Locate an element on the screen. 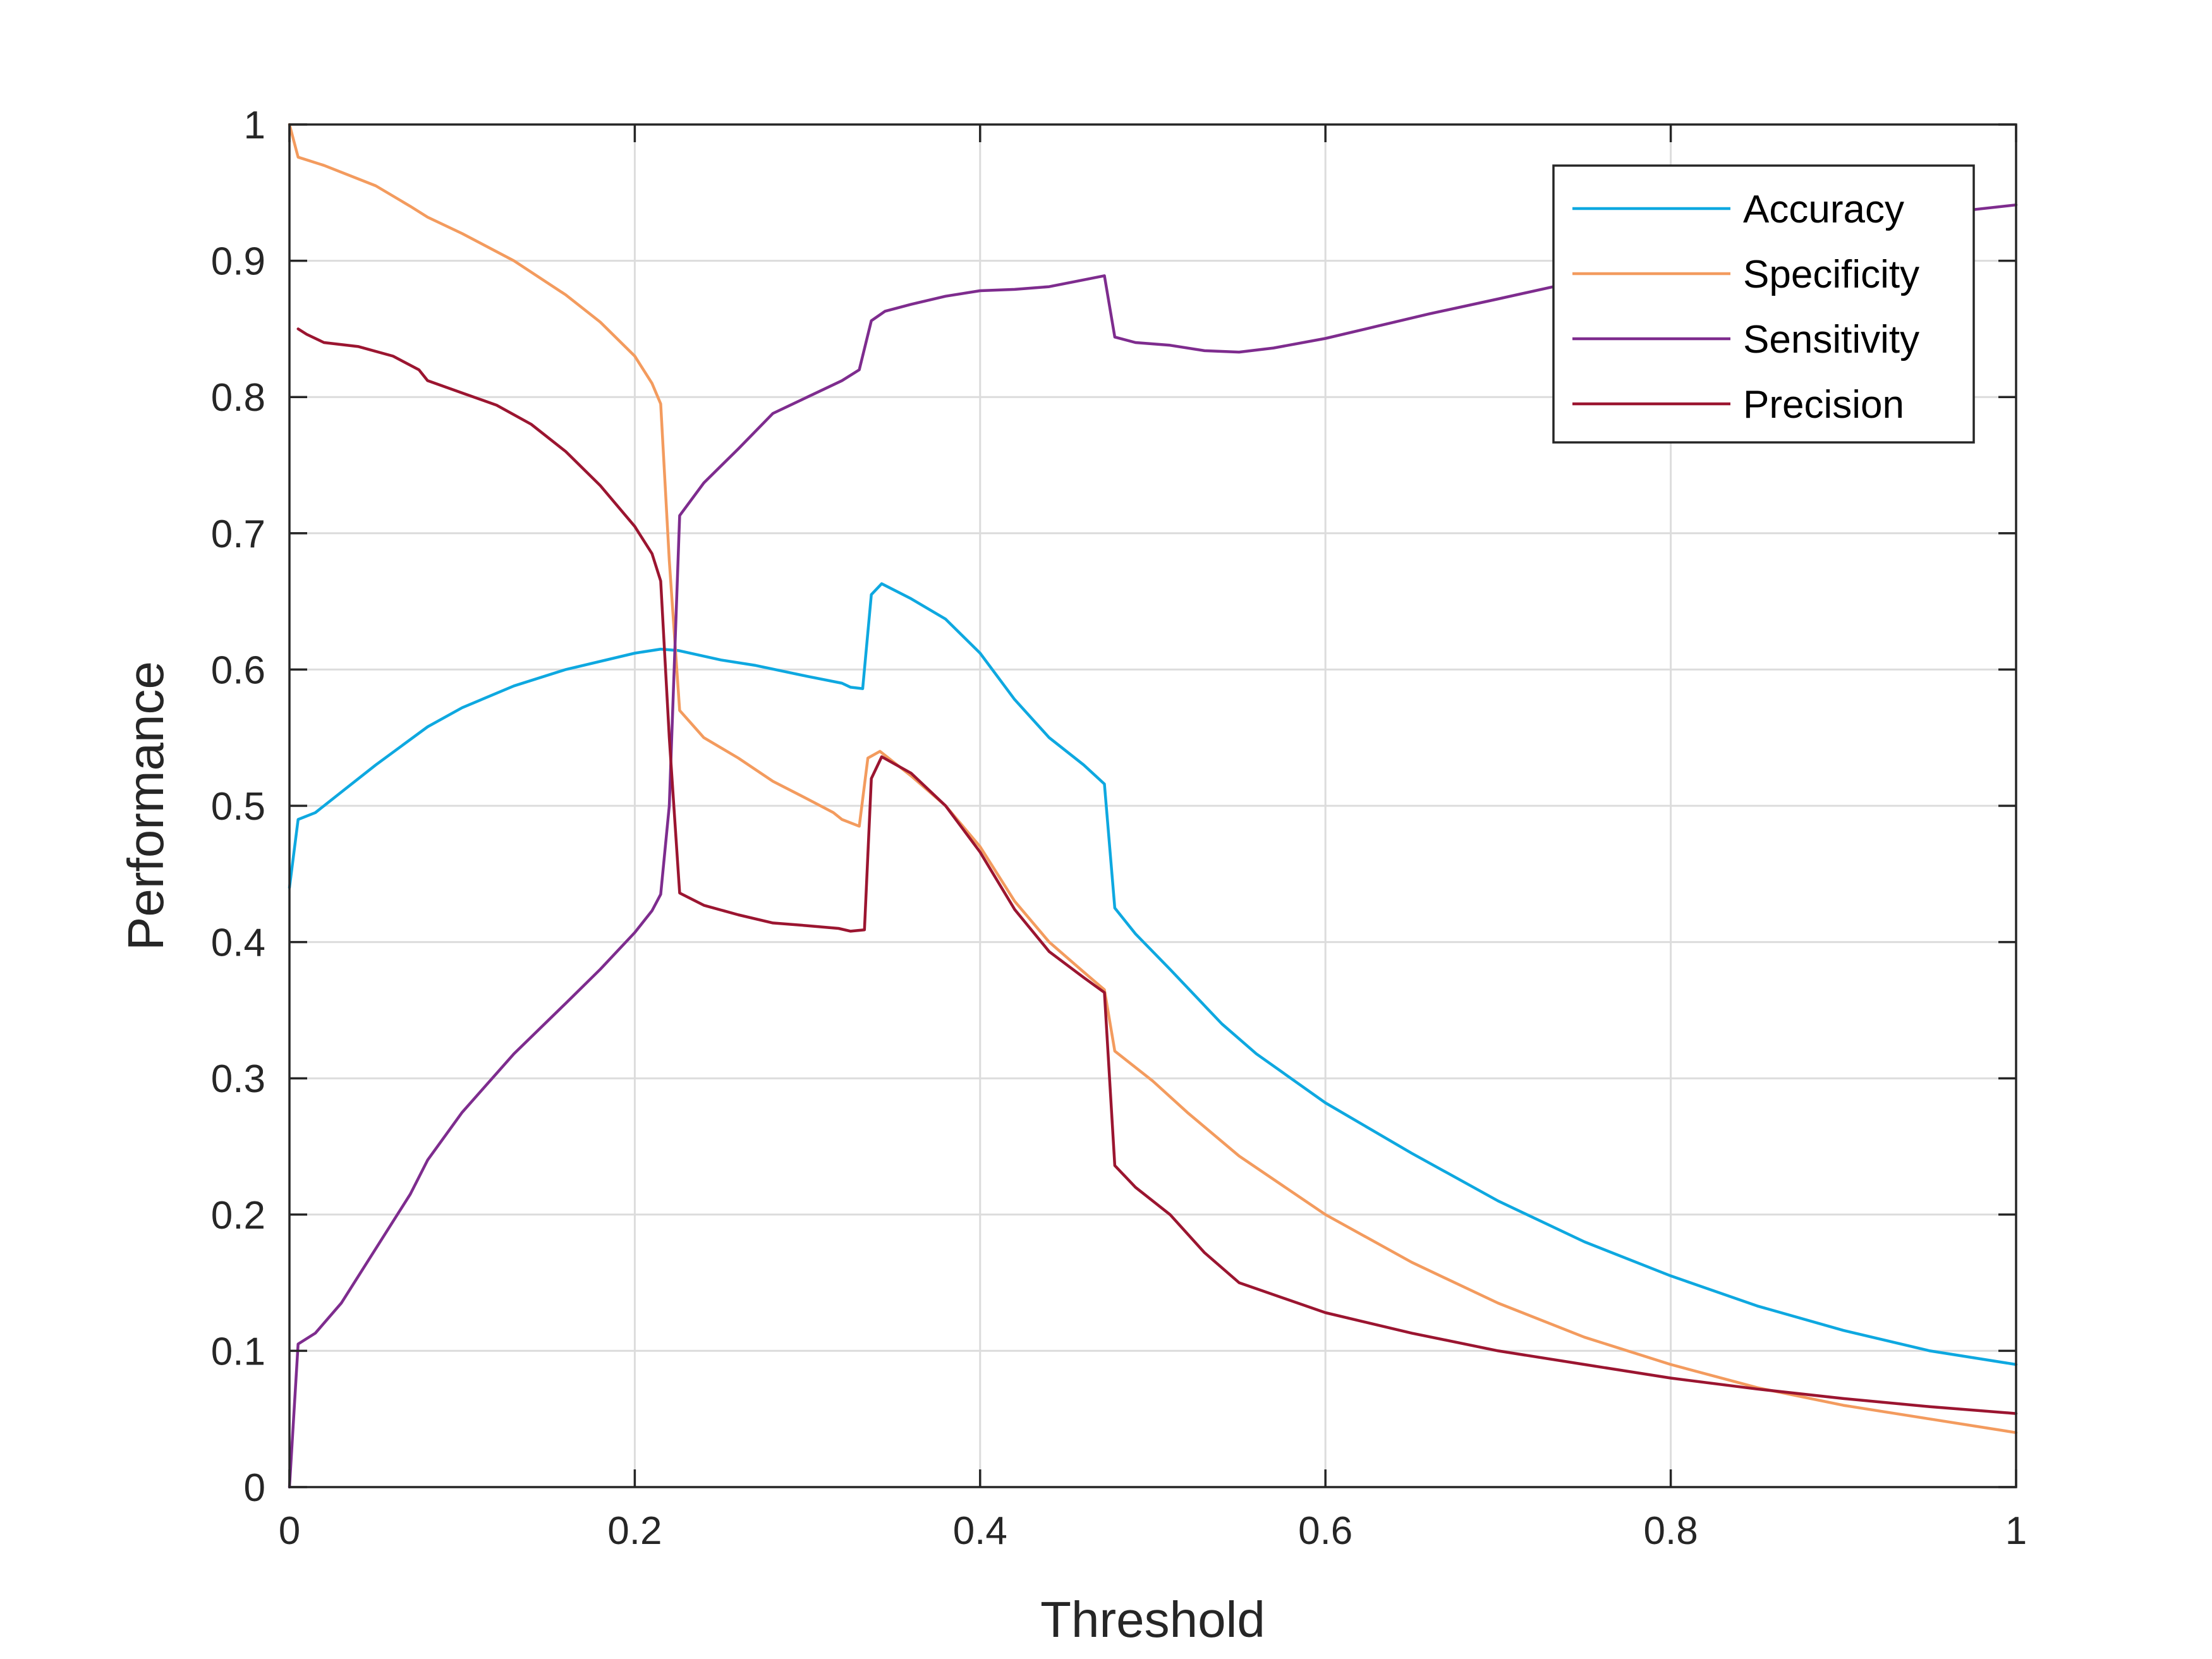 Image resolution: width=2212 pixels, height=1659 pixels. x-axis-label: Threshold is located at coordinates (1152, 1619).